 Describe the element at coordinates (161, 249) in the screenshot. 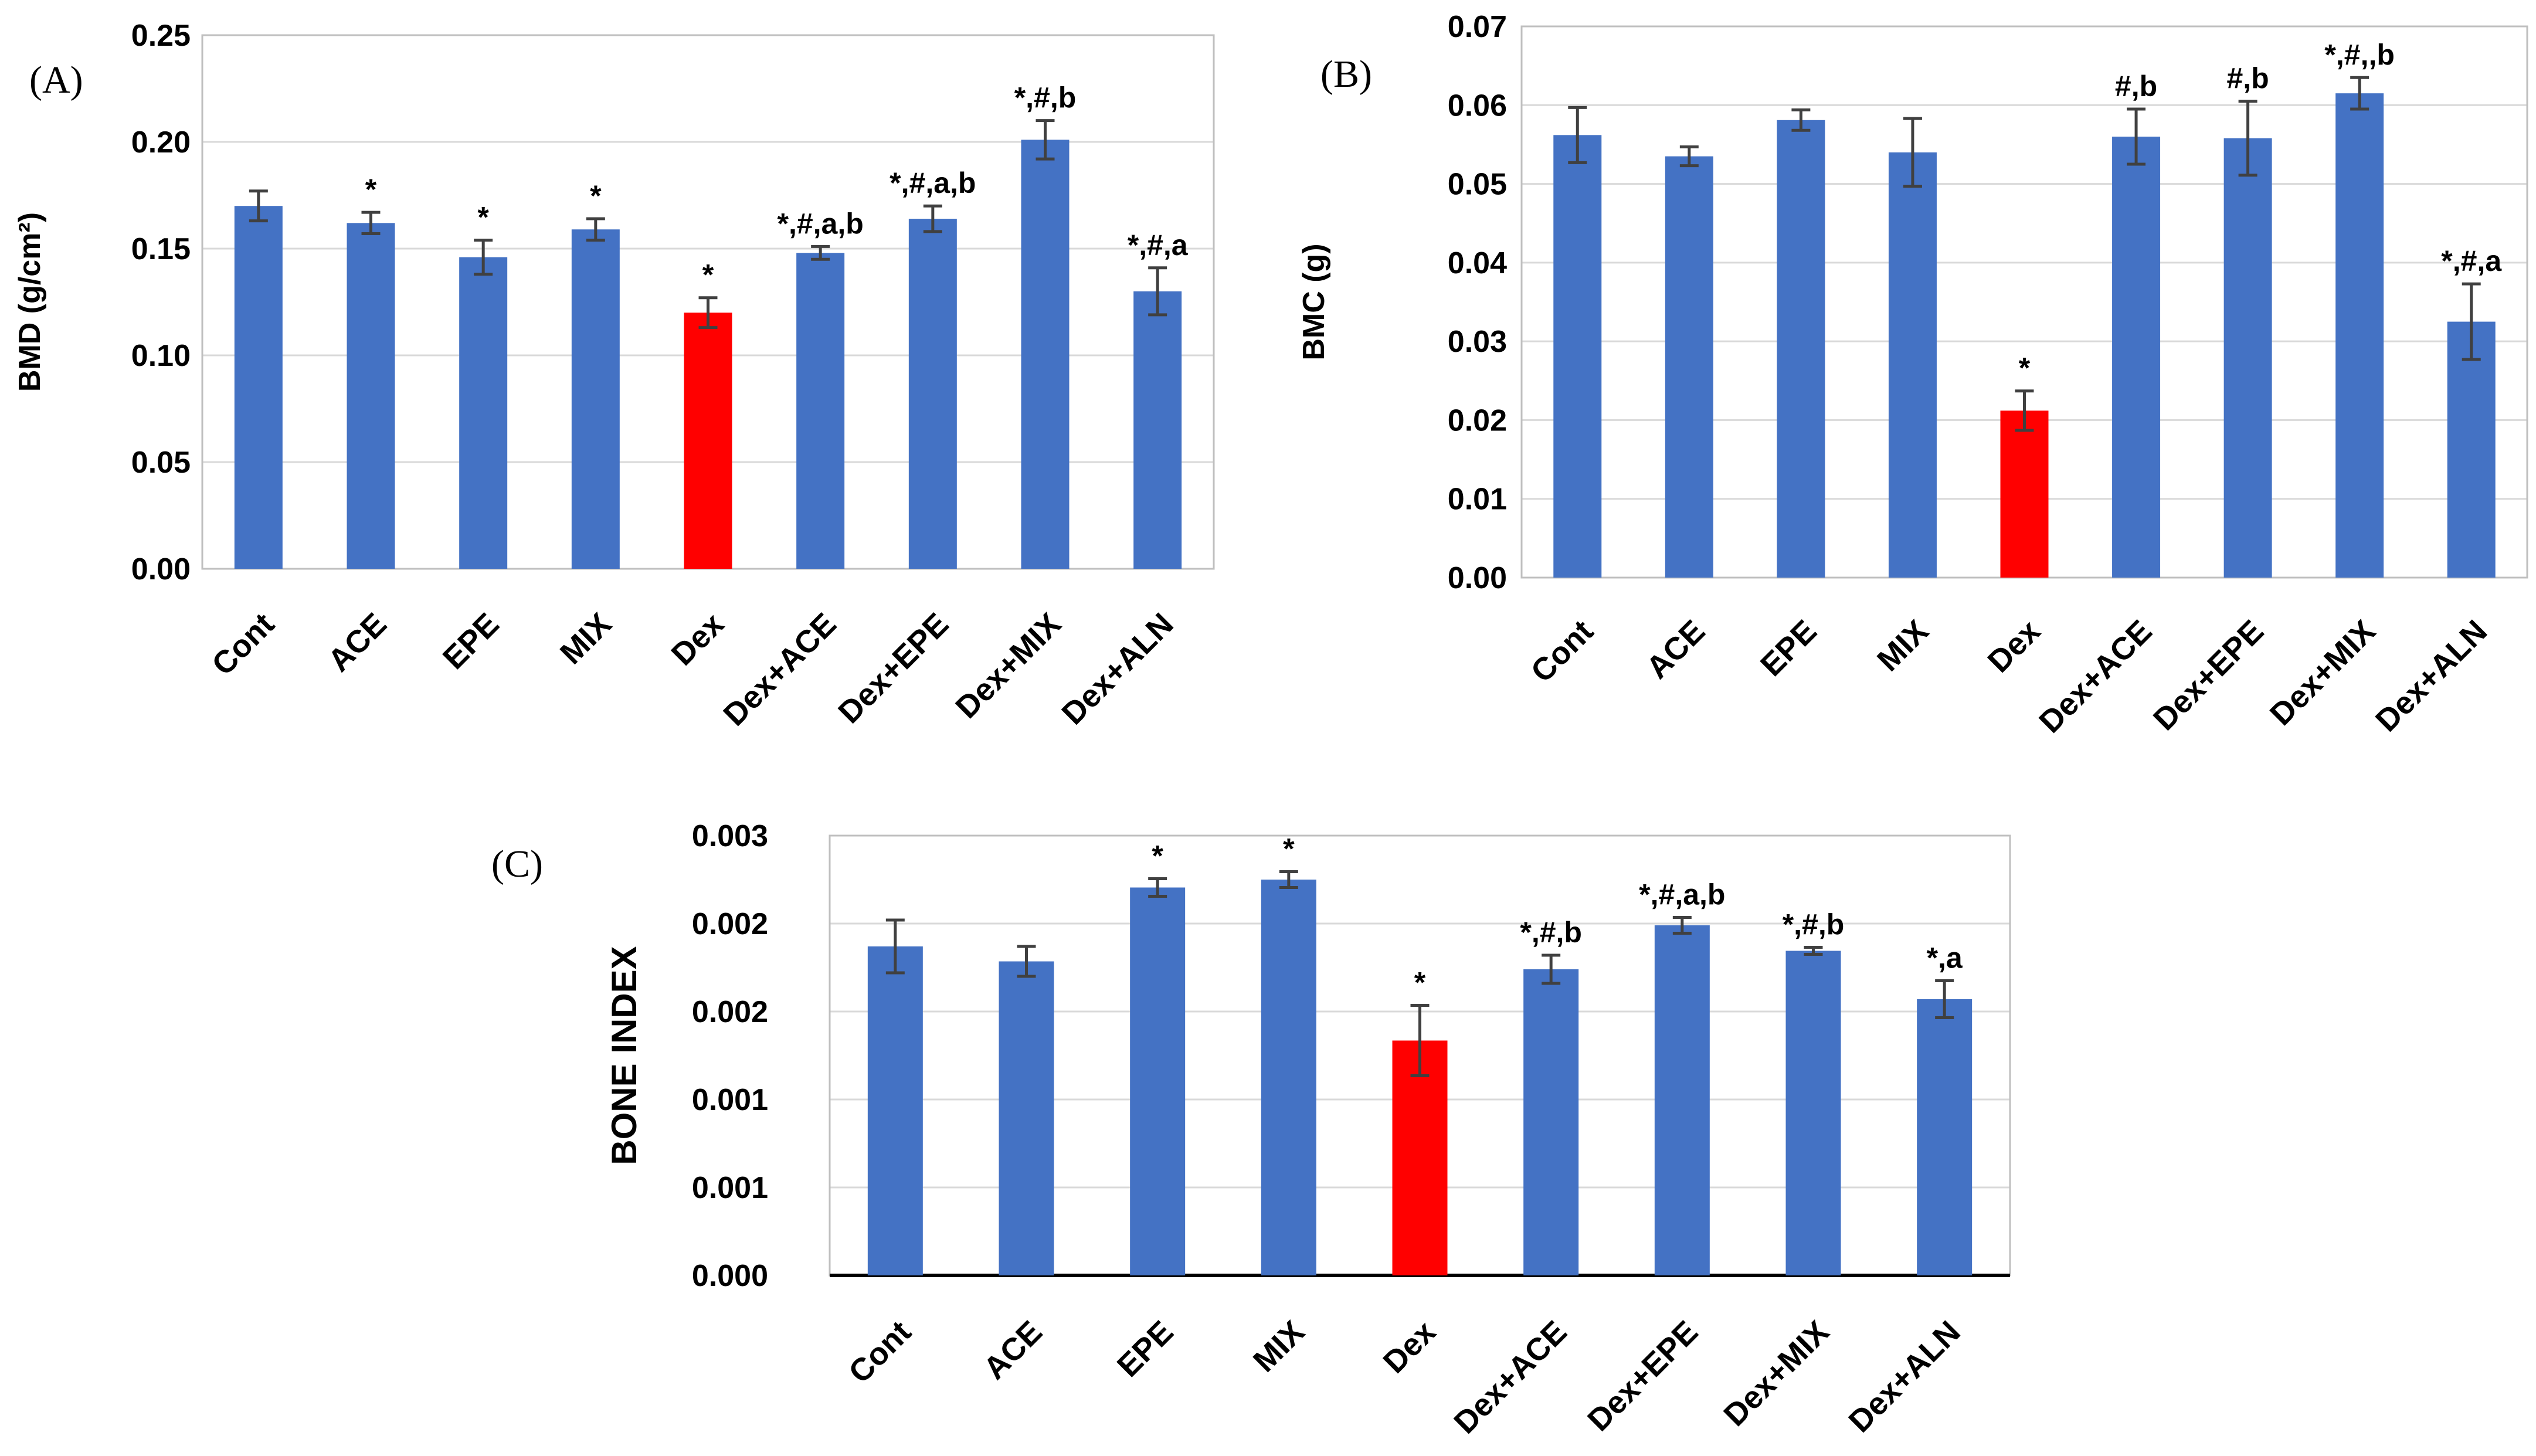

I see `y-tick-label: 0.15` at that location.